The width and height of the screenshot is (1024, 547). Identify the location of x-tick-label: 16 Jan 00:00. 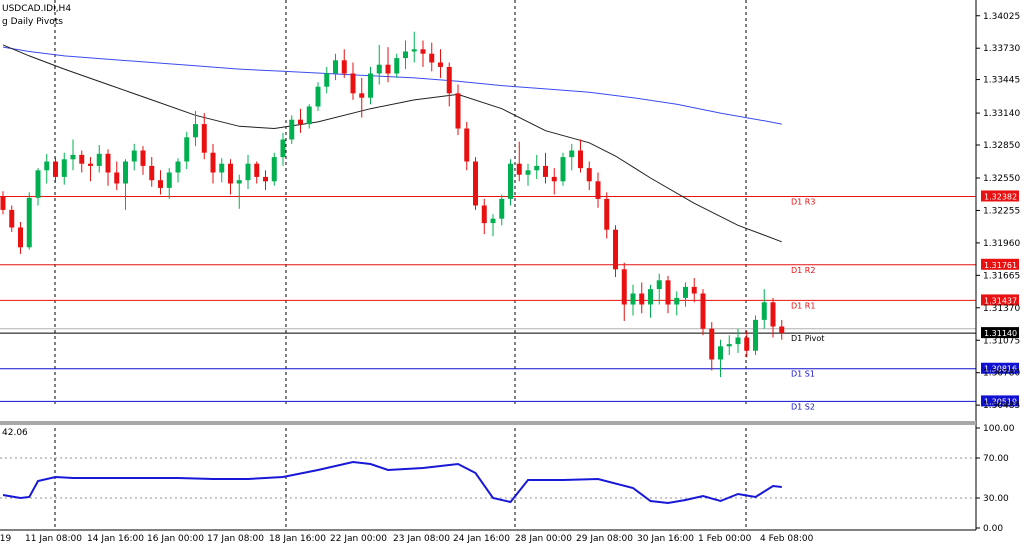
(175, 539).